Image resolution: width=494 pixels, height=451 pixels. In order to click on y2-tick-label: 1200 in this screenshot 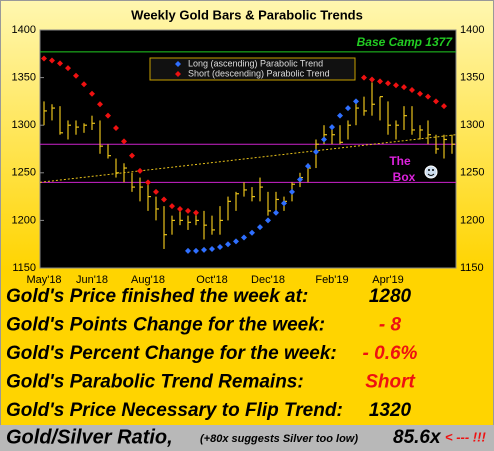, I will do `click(472, 220)`.